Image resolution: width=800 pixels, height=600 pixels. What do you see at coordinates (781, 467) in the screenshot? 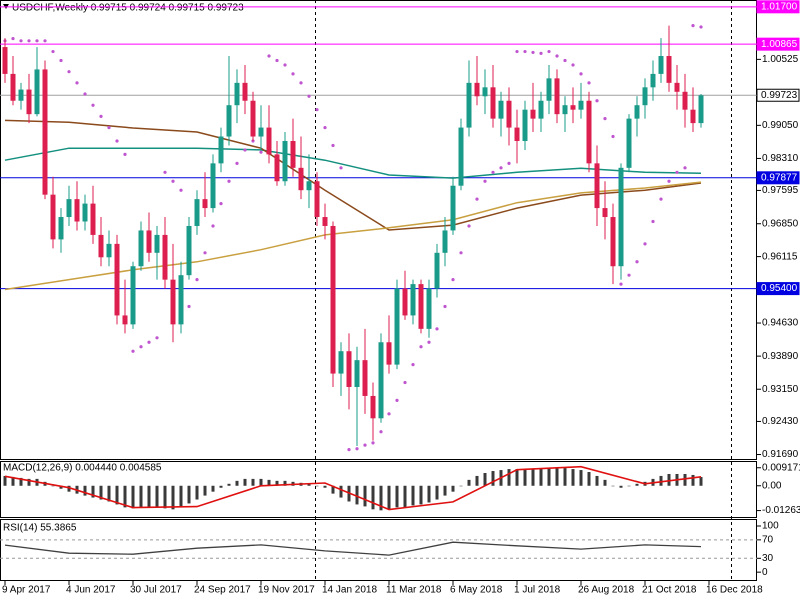
I see `y-tick-label: 0.009171` at bounding box center [781, 467].